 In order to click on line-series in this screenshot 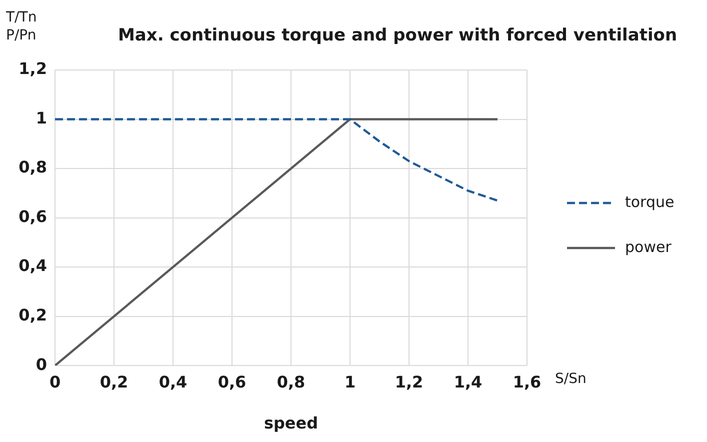, I will do `click(277, 160)`.